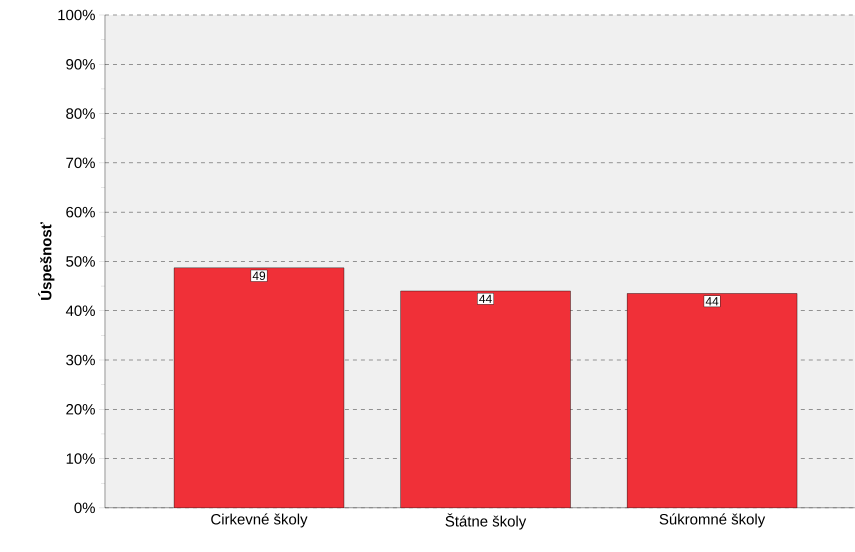  I want to click on y-tick-label: 40%, so click(80, 310).